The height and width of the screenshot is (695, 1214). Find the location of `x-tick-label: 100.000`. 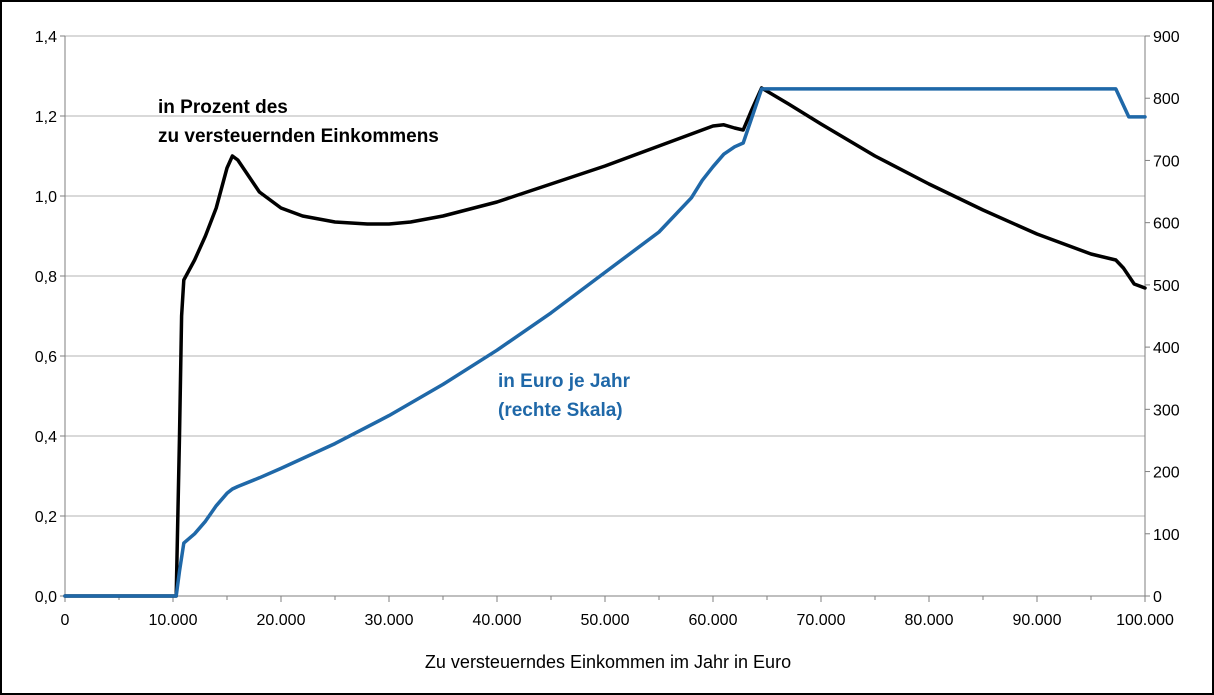

x-tick-label: 100.000 is located at coordinates (1145, 620).